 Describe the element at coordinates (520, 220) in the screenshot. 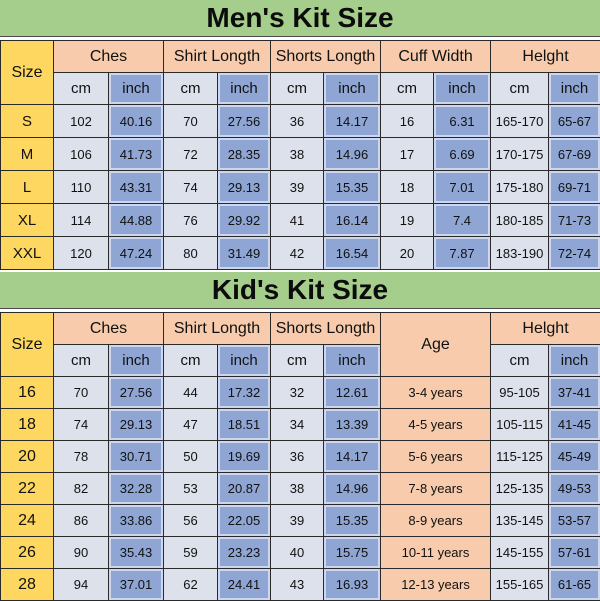

I see `cm-cell: 180-185` at that location.